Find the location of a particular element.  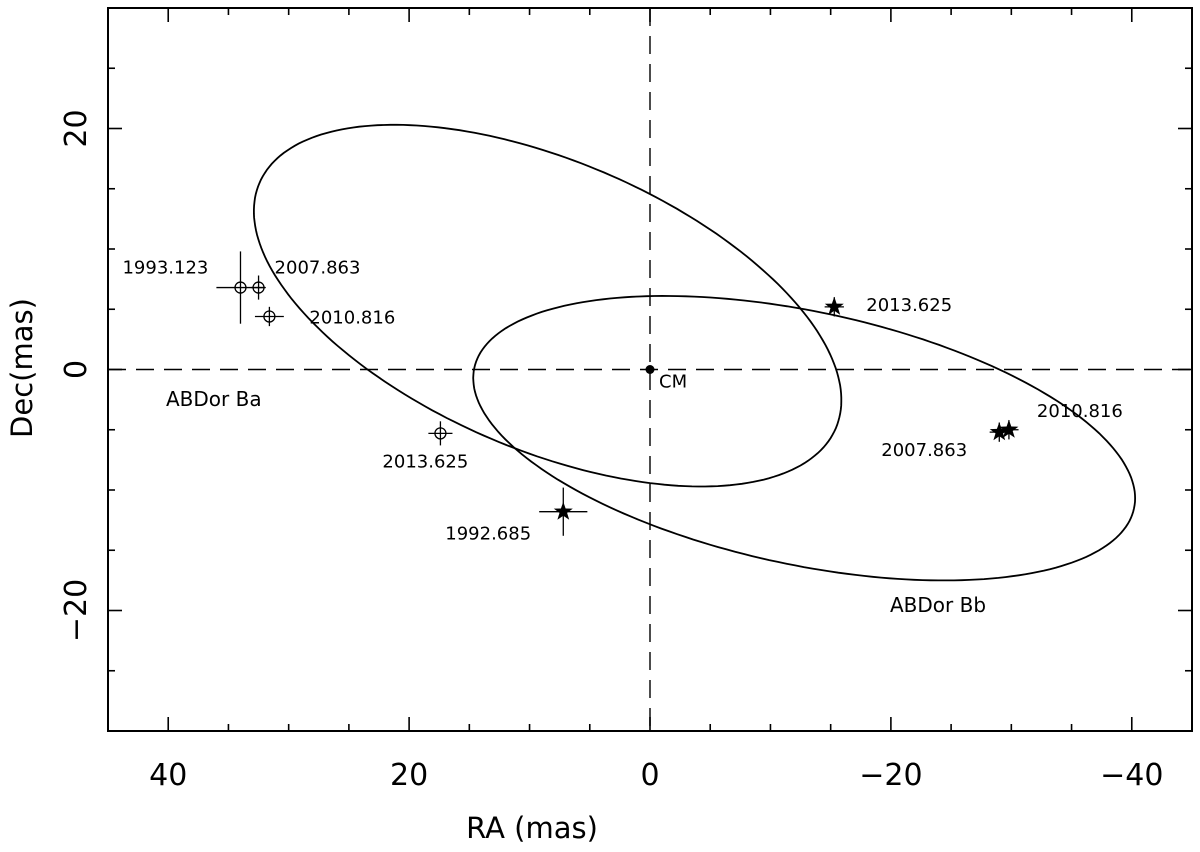

abdor-ba-epoch-label: 2010.816 is located at coordinates (352, 317).